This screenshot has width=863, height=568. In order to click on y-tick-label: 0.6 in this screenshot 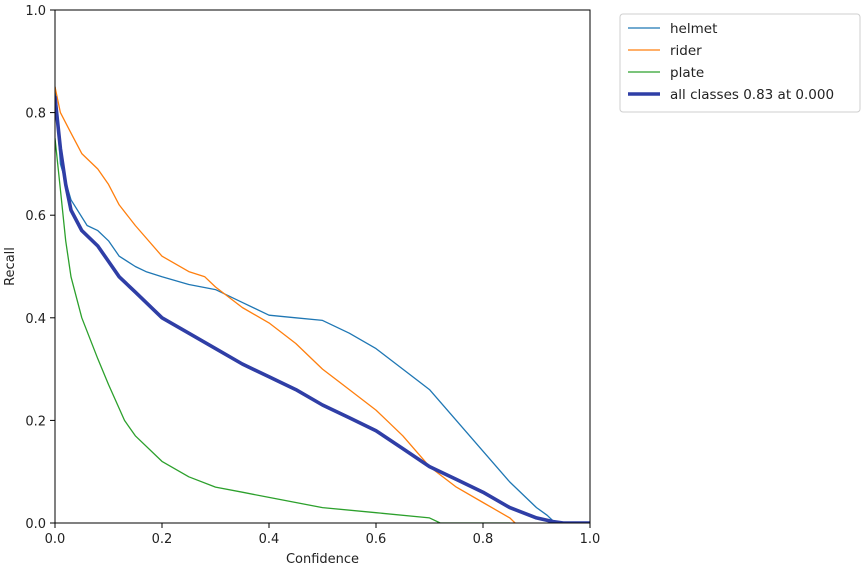, I will do `click(35, 216)`.